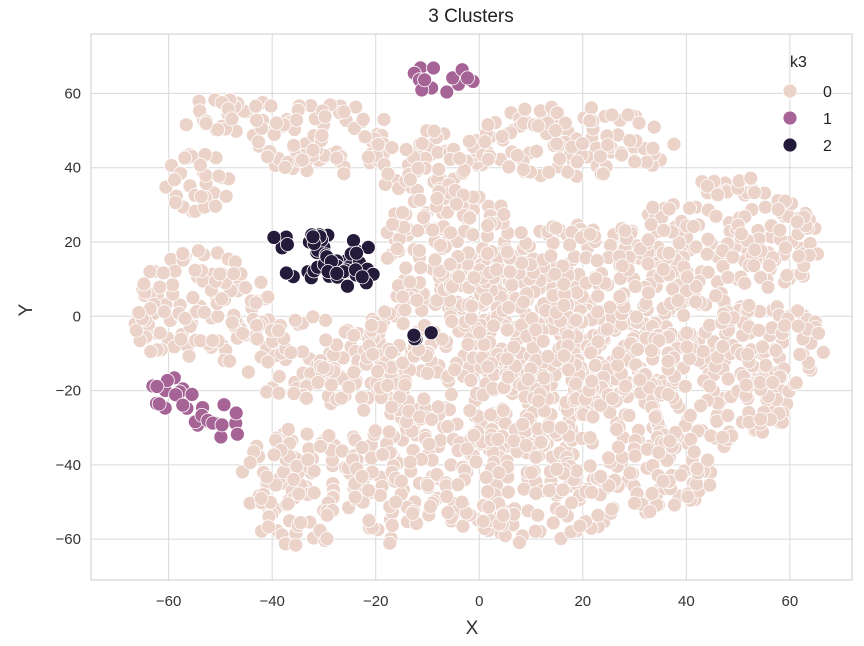 Image resolution: width=864 pixels, height=646 pixels. What do you see at coordinates (798, 62) in the screenshot?
I see `legend-title: k3` at bounding box center [798, 62].